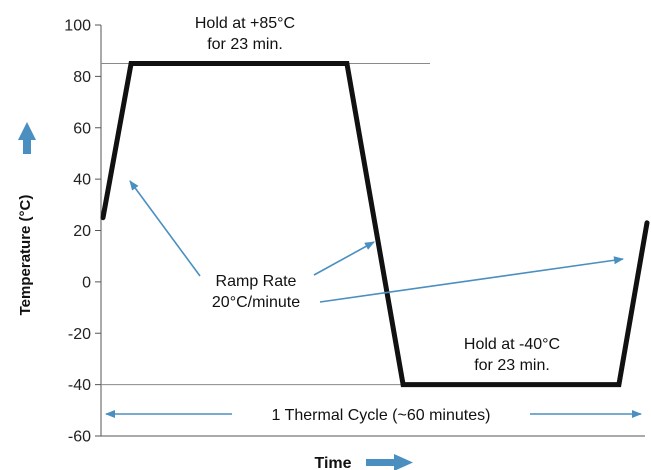  Describe the element at coordinates (27, 138) in the screenshot. I see `y-axis-direction-arrow` at that location.